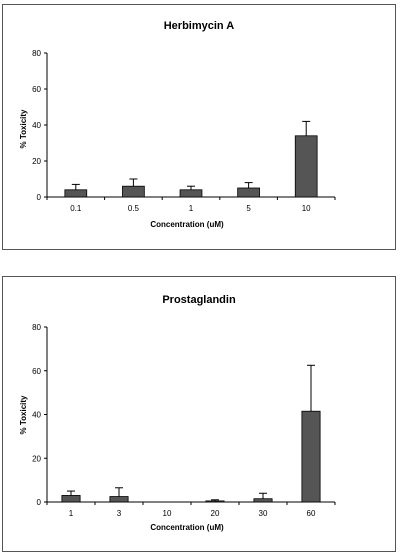  I want to click on chart-title: Prostaglandin, so click(199, 300).